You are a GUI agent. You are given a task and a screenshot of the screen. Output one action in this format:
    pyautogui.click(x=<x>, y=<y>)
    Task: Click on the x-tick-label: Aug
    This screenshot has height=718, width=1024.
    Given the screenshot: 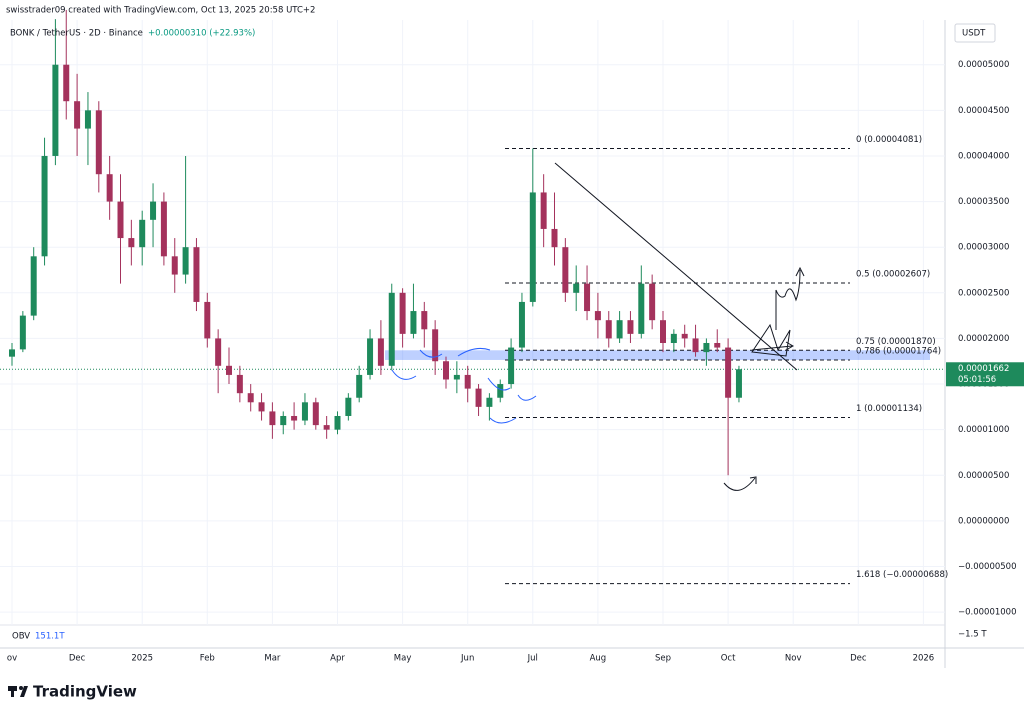 What is the action you would take?
    pyautogui.click(x=598, y=659)
    